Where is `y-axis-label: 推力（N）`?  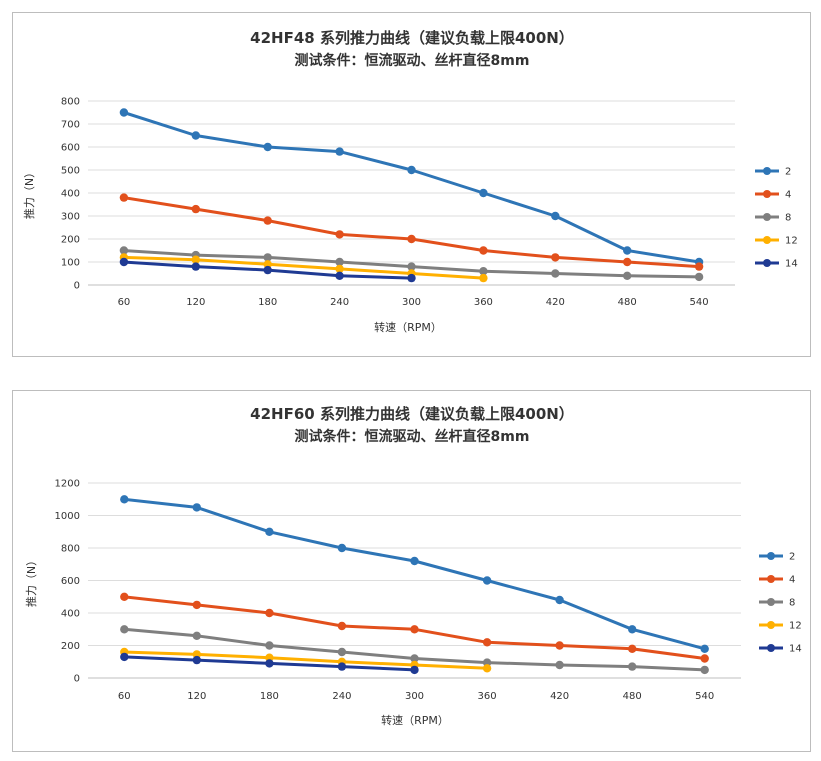
y-axis-label: 推力（N） is located at coordinates (31, 581).